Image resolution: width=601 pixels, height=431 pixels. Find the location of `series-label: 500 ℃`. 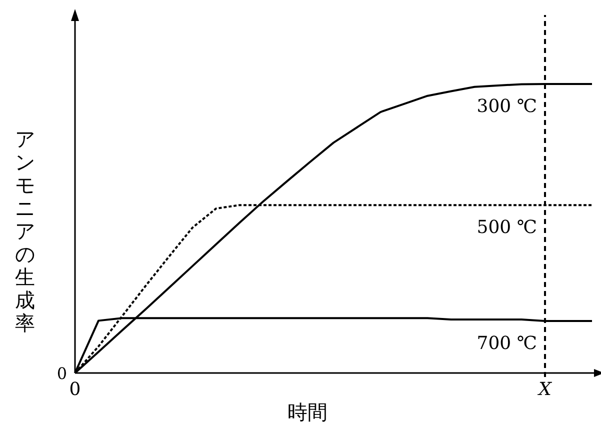

series-label: 500 ℃ is located at coordinates (507, 227).